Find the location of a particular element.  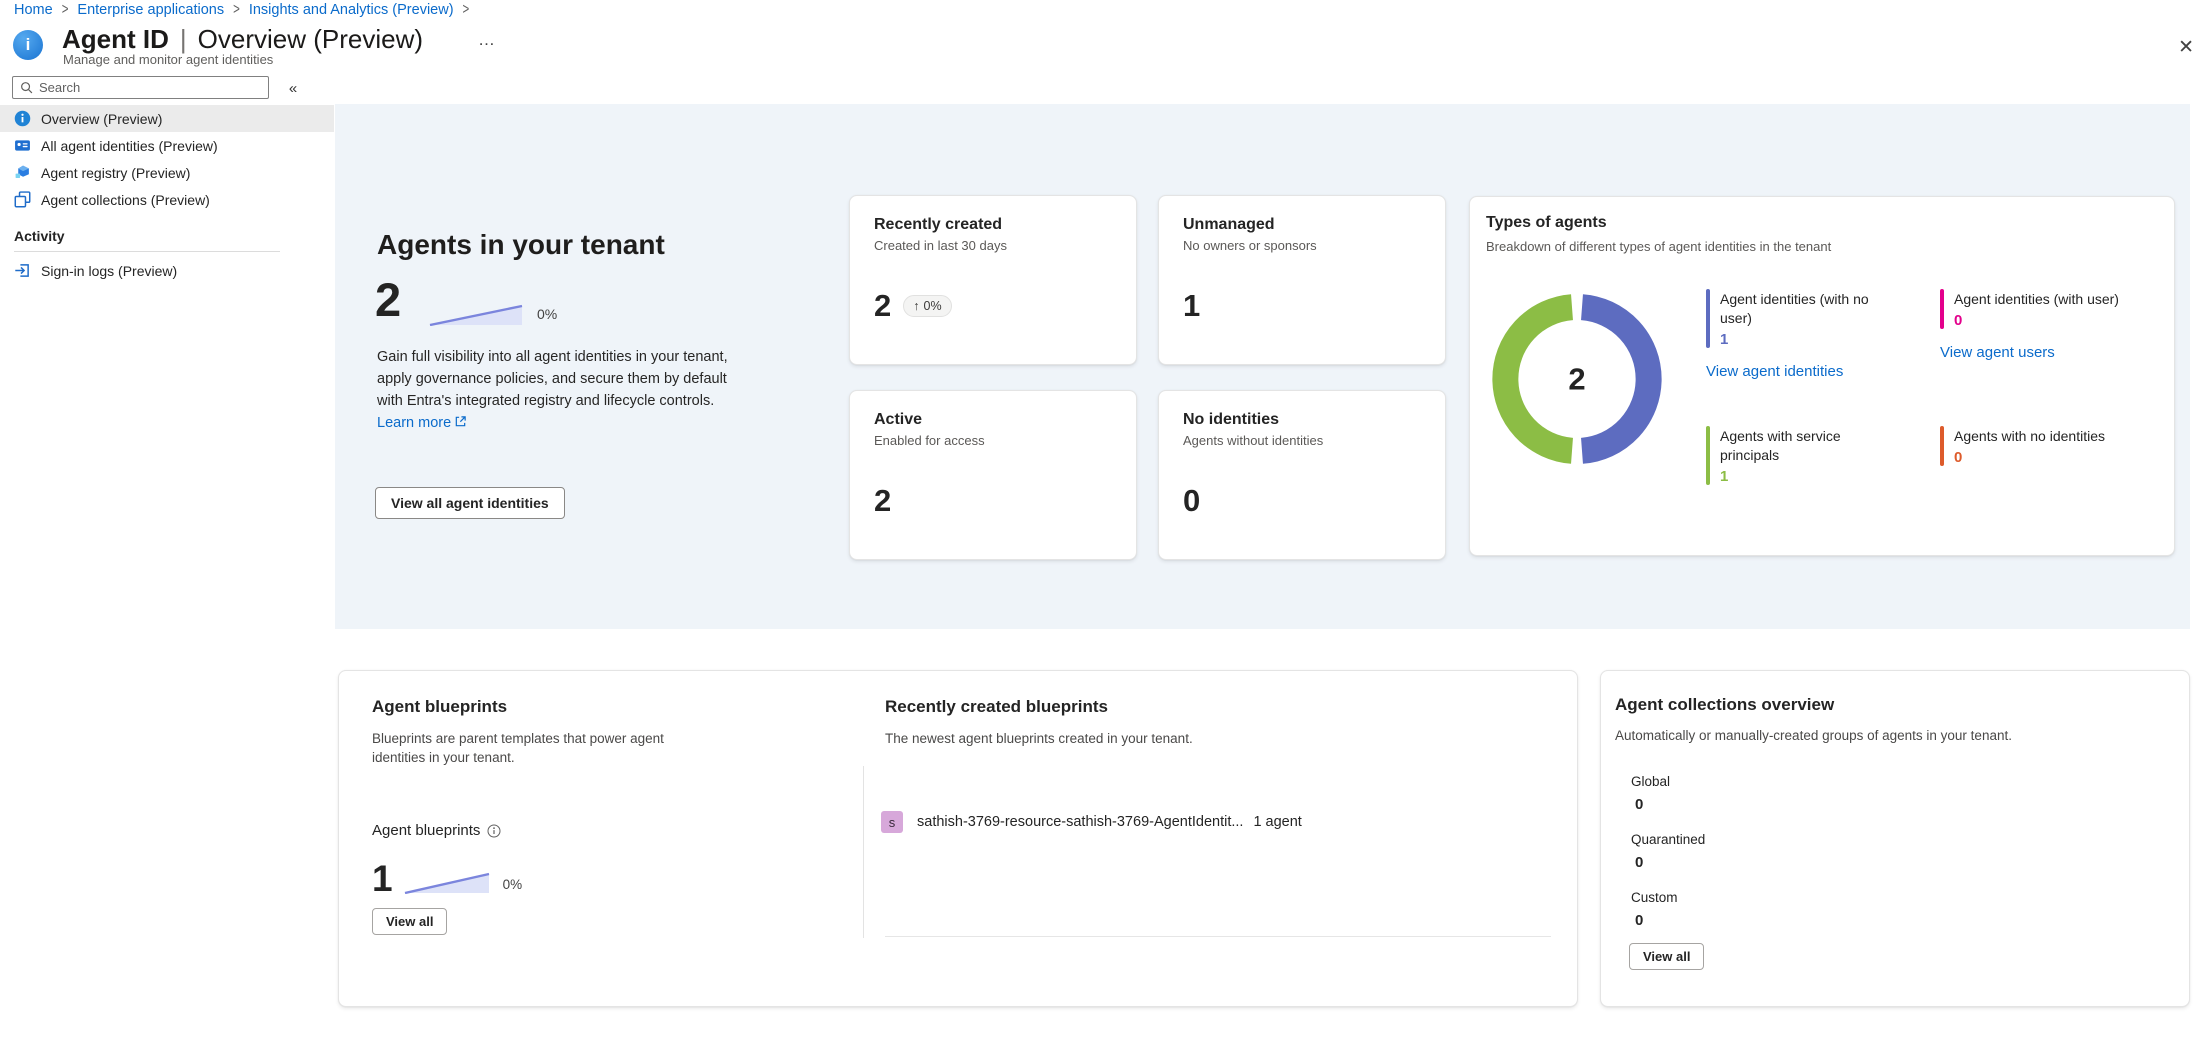

sidebar-item-agent-collections: Agent collections (Preview) is located at coordinates (167, 199).